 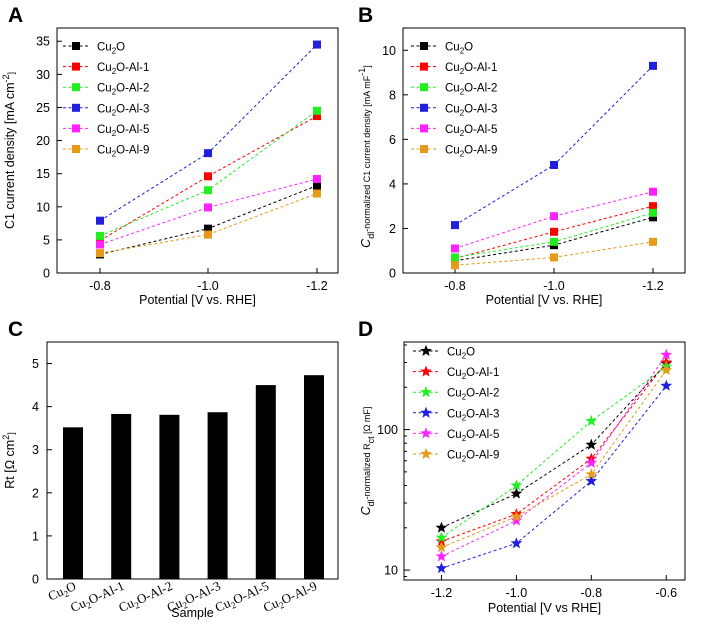 What do you see at coordinates (392, 140) in the screenshot?
I see `y-tick-label: 6` at bounding box center [392, 140].